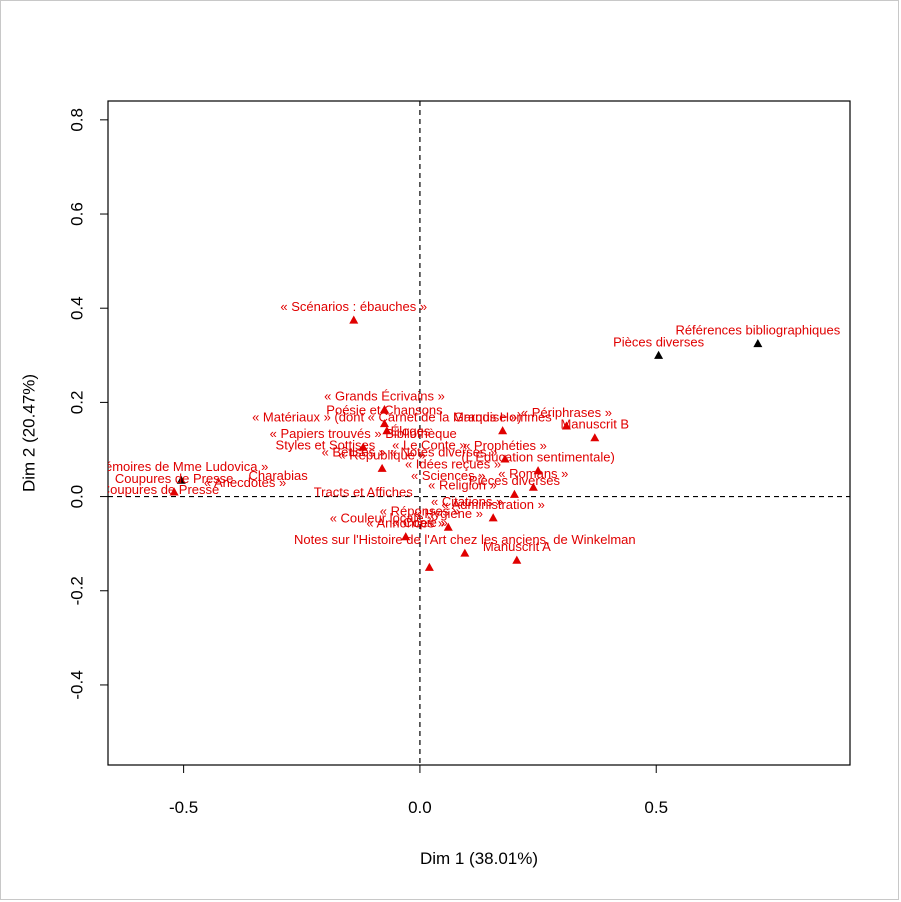 This screenshot has height=902, width=901. I want to click on cluster-label: « Notes diverses », so click(444, 452).